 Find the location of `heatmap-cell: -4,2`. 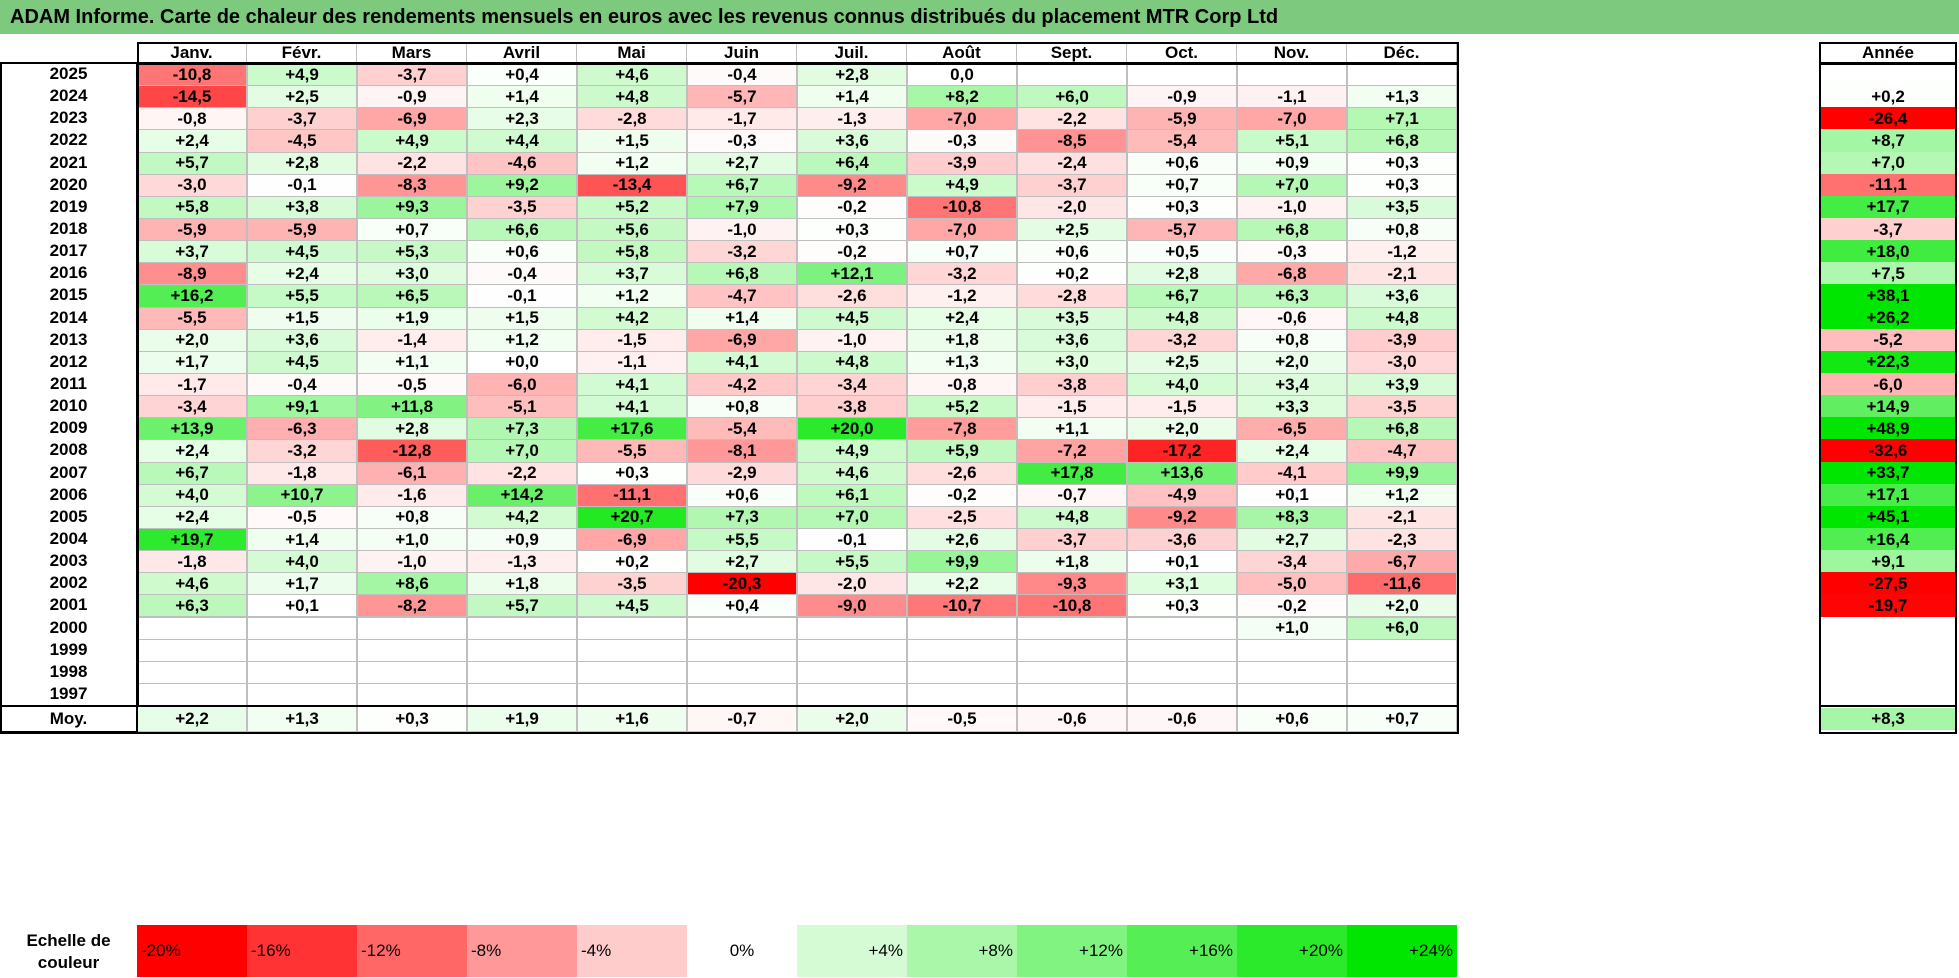

heatmap-cell: -4,2 is located at coordinates (742, 384).